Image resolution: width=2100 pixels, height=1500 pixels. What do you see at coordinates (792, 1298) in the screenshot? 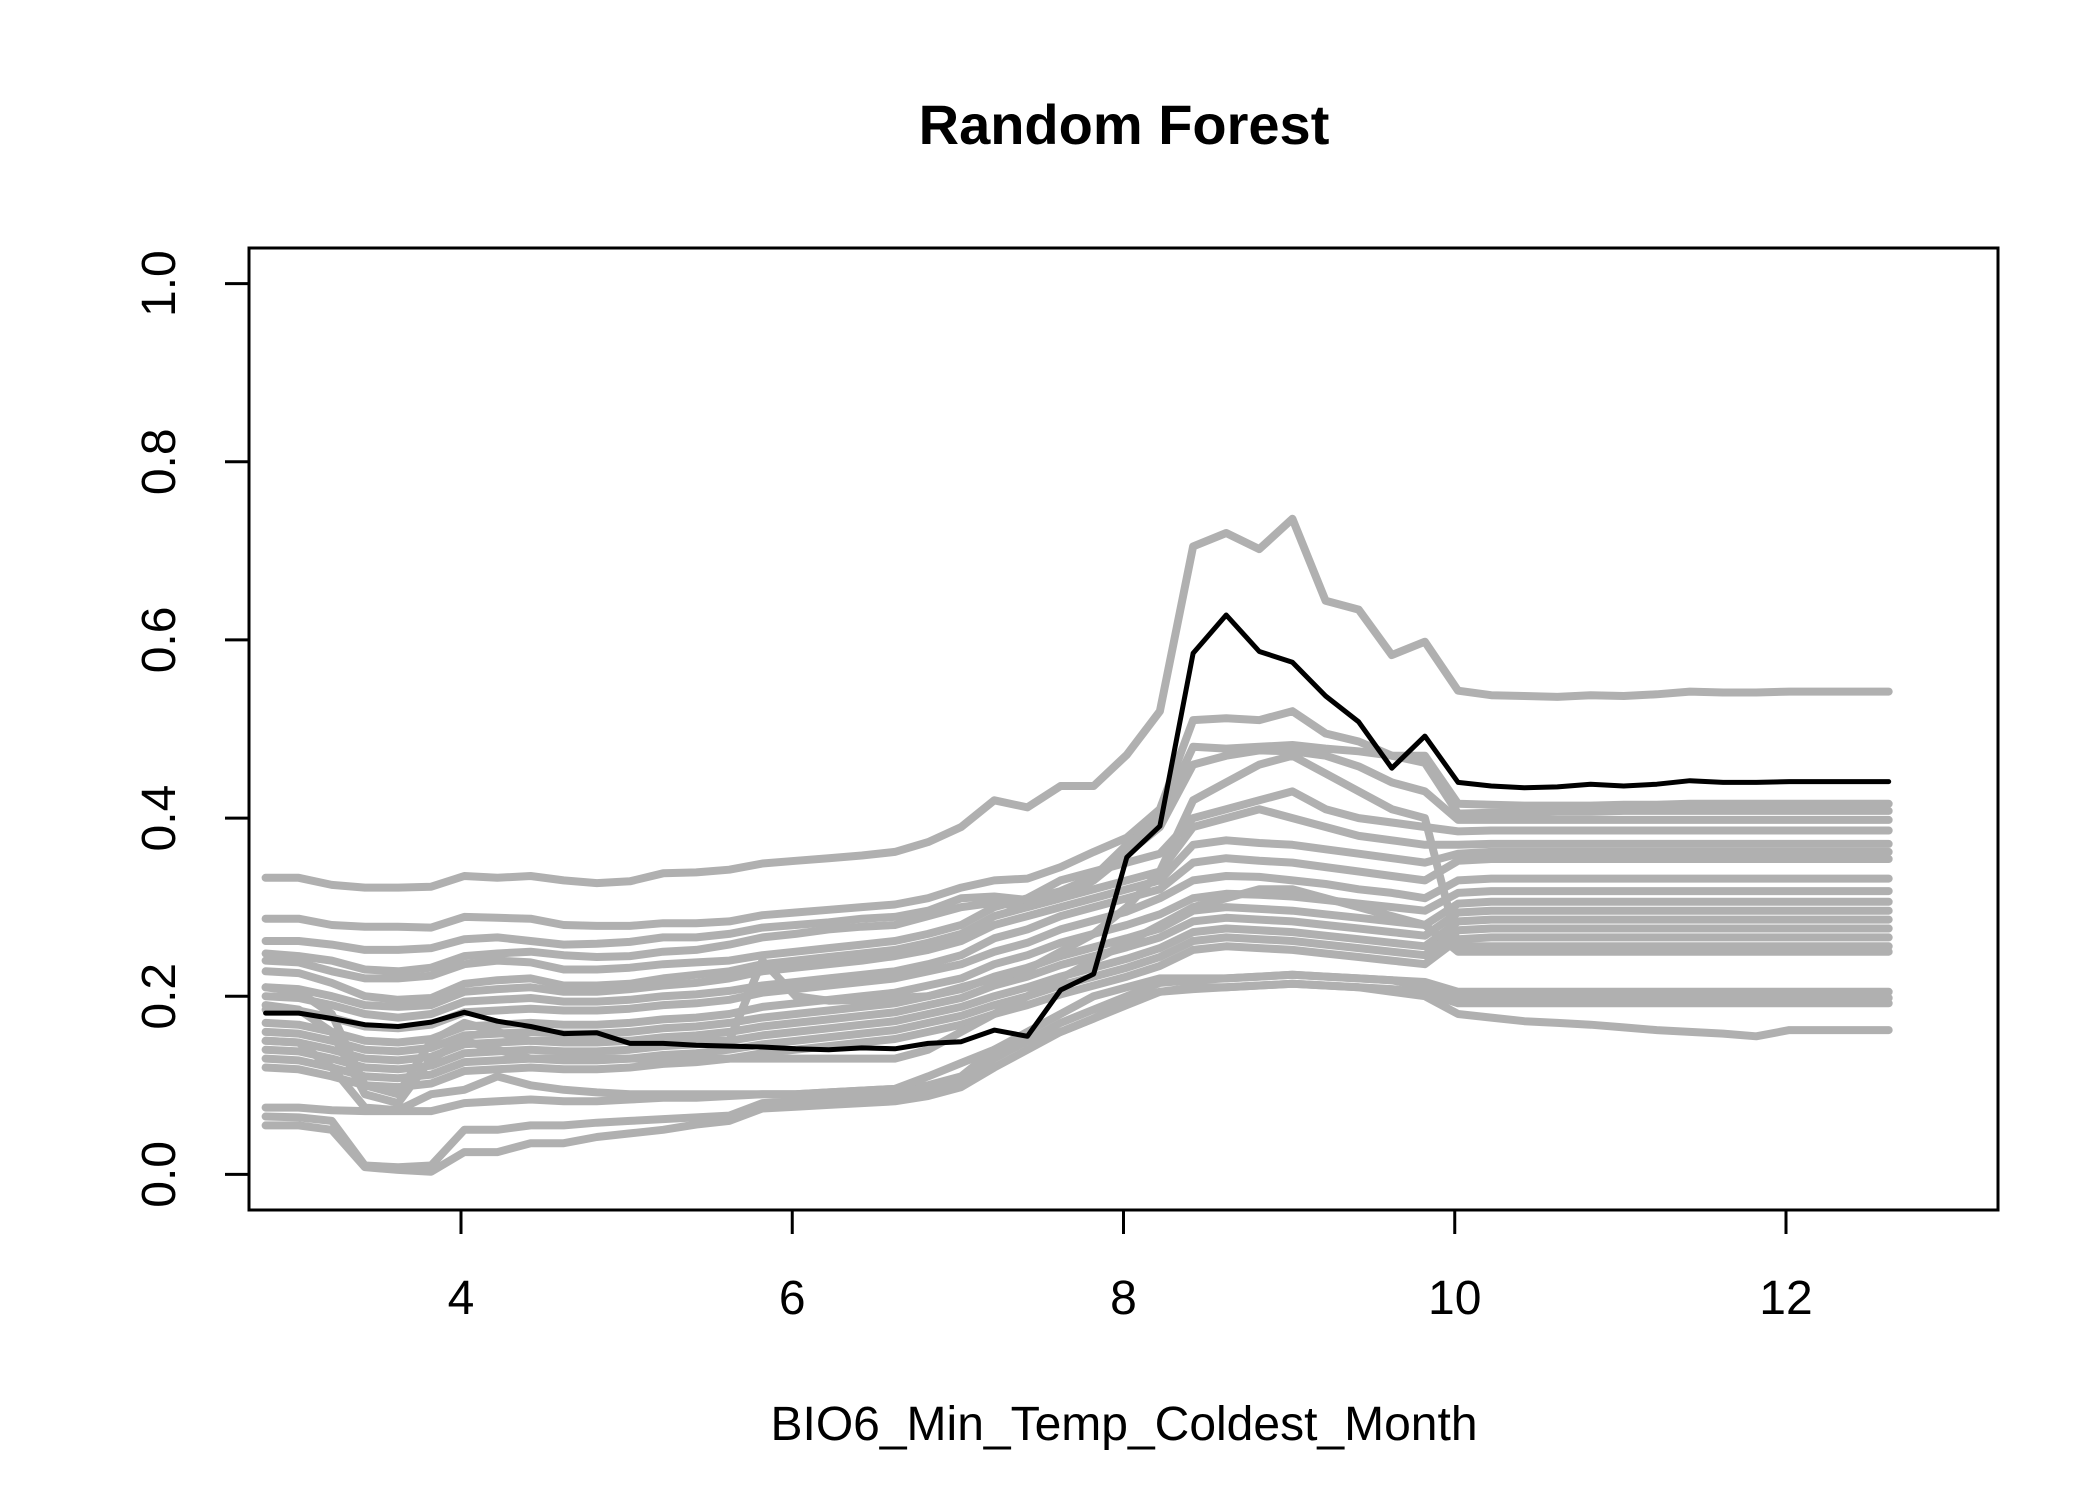
I see `x-tick-label: 6` at bounding box center [792, 1298].